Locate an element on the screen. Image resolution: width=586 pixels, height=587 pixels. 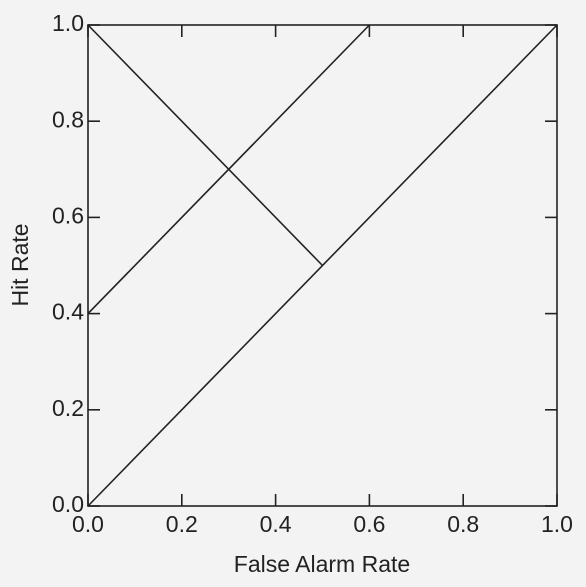
y-tick-label: 0.0 is located at coordinates (68, 504).